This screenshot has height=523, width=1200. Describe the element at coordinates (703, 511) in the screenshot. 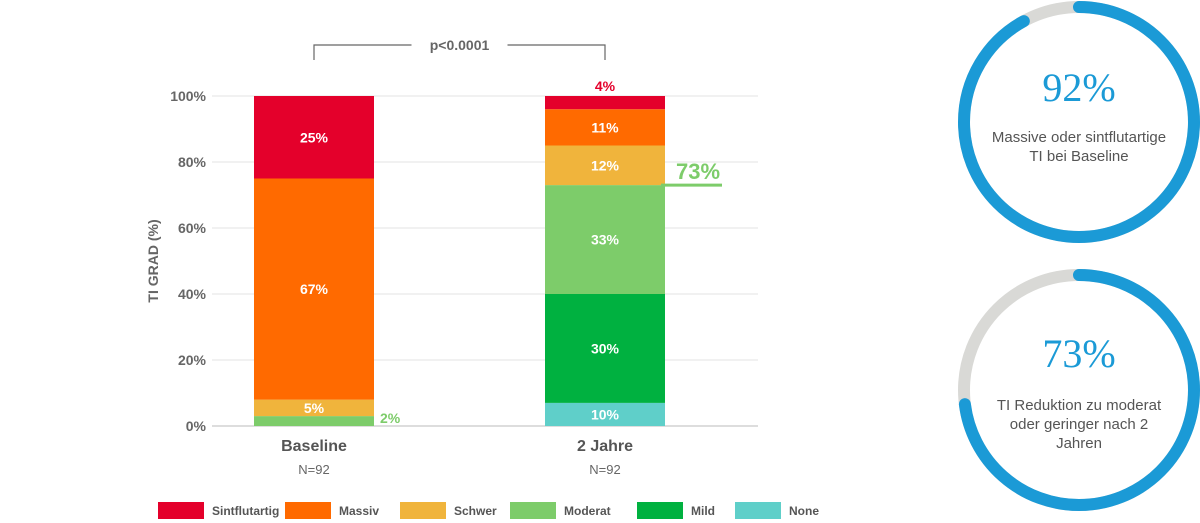

I see `legend-label: Mild` at that location.